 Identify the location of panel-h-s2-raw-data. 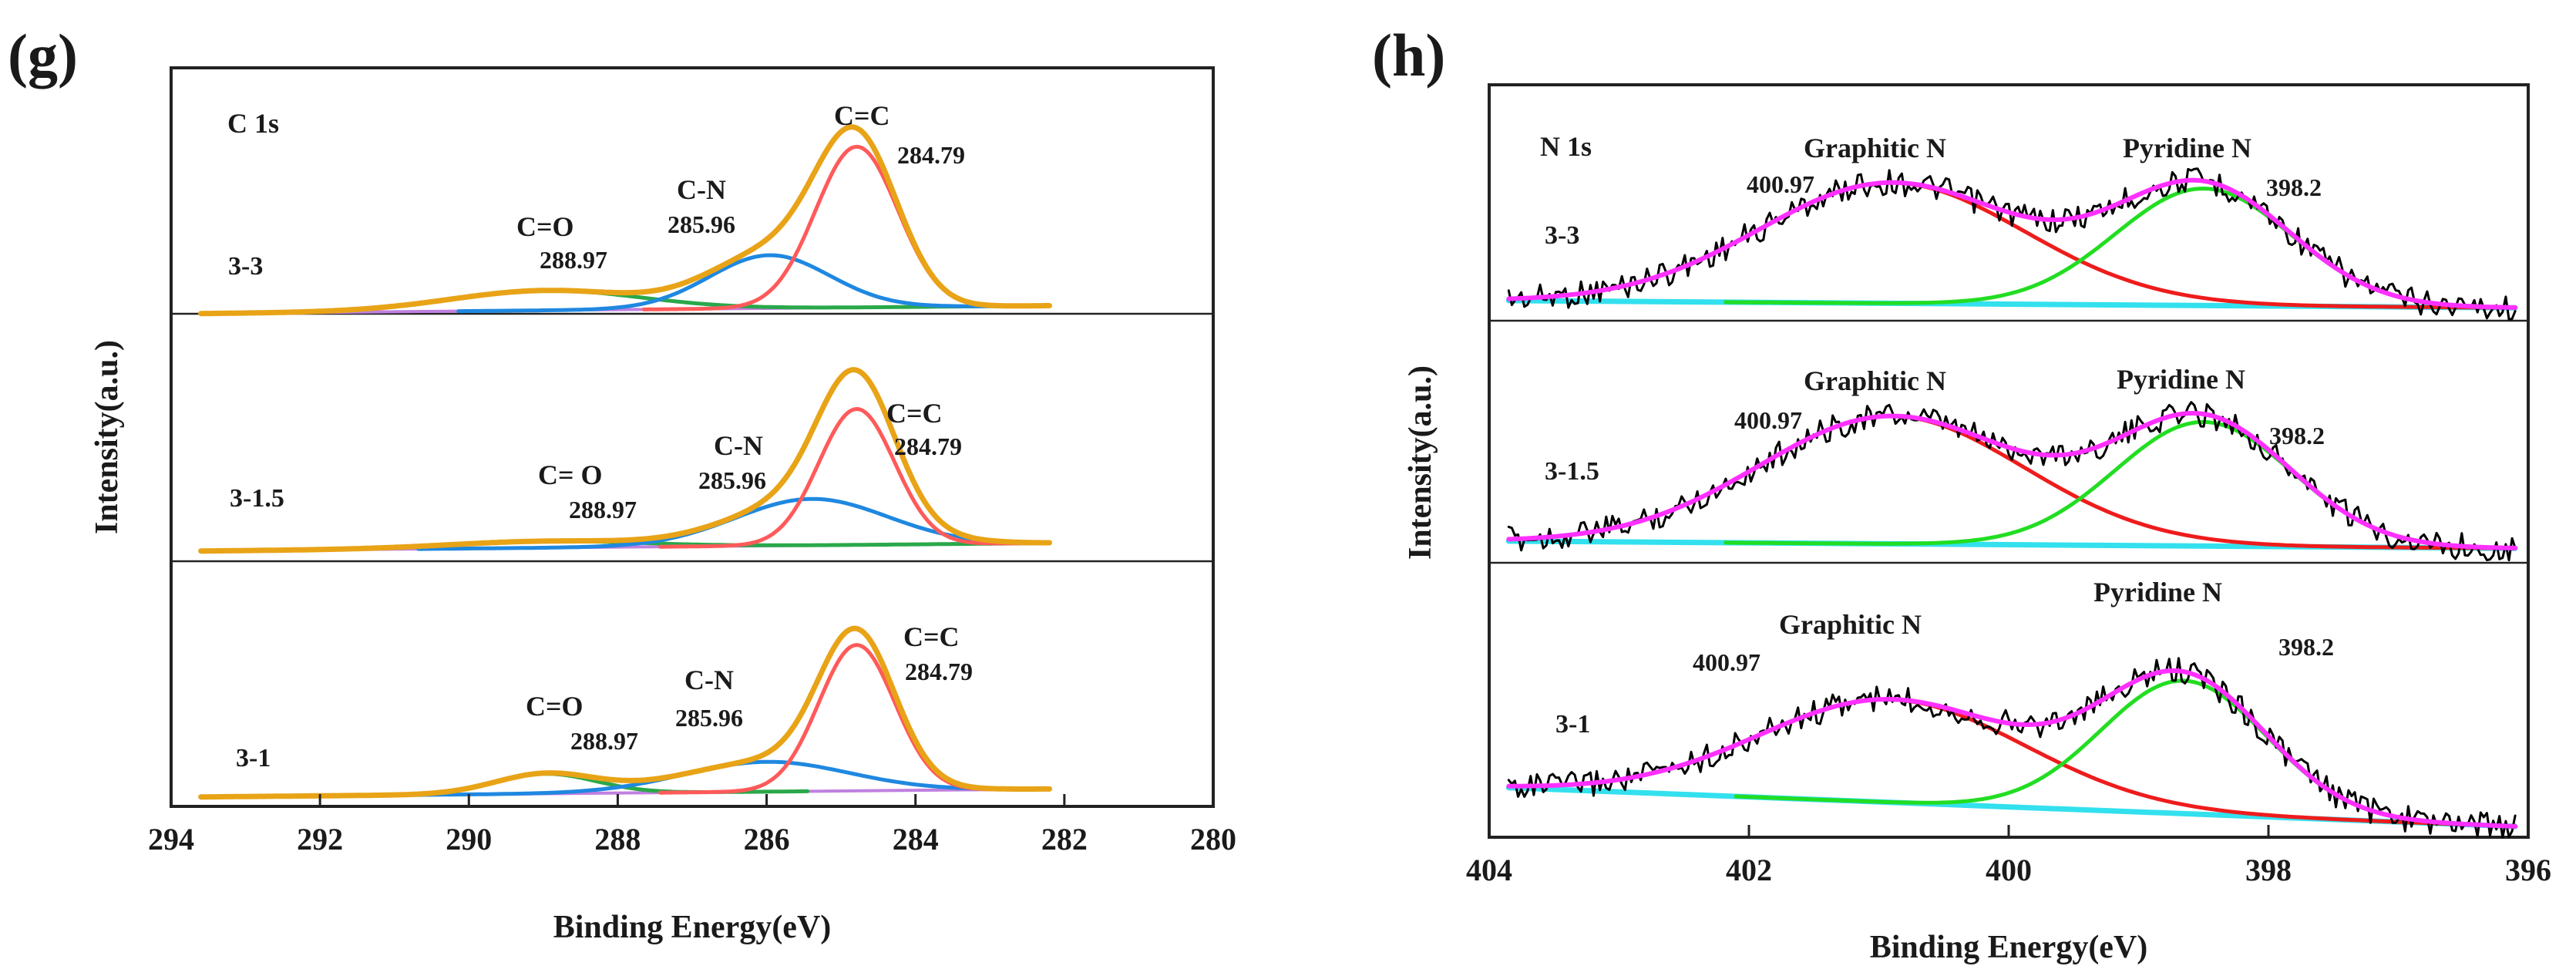
(2012, 482).